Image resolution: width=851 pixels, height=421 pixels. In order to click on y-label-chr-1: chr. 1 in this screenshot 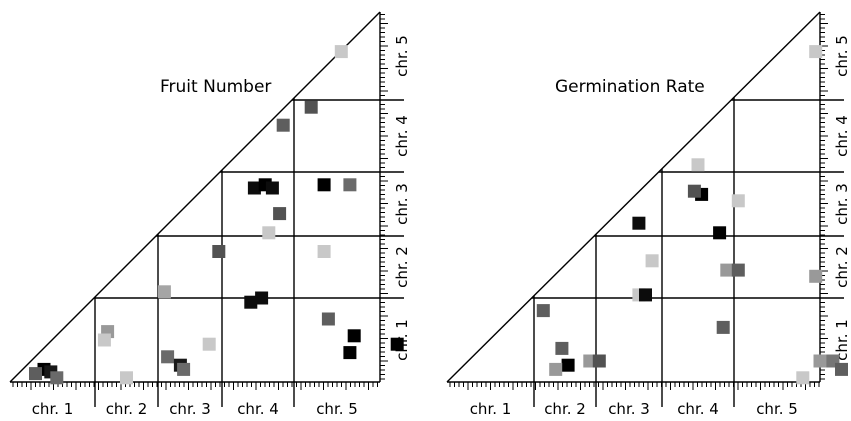, I will do `click(842, 340)`.